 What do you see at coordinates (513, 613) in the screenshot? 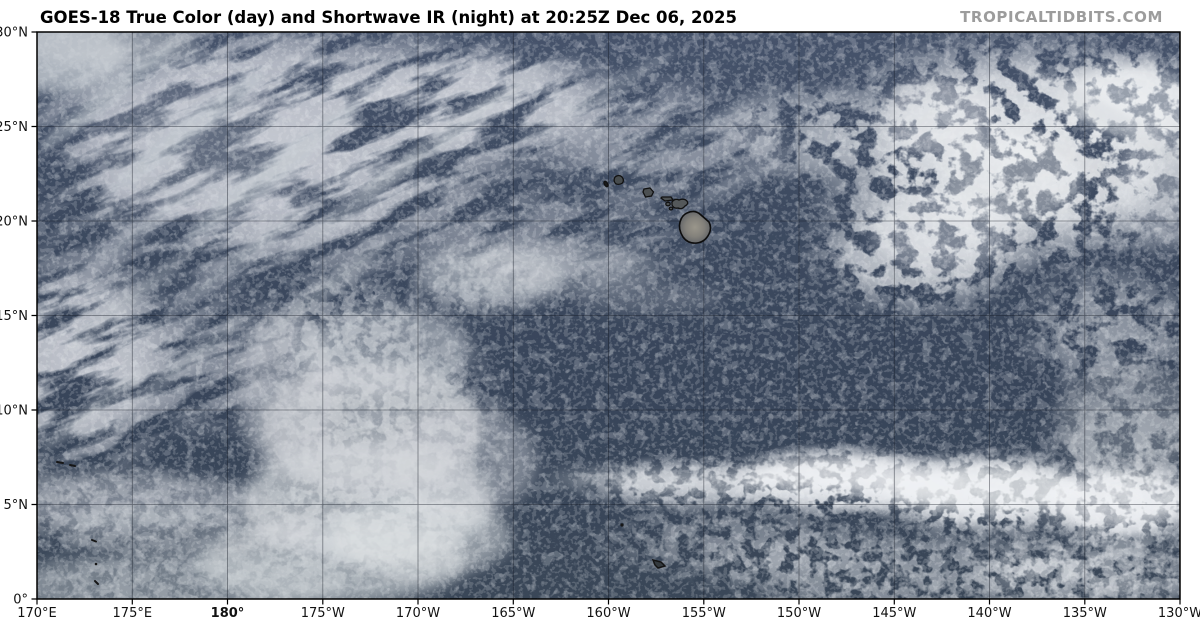
I see `lon-label-165w: 165°W` at bounding box center [513, 613].